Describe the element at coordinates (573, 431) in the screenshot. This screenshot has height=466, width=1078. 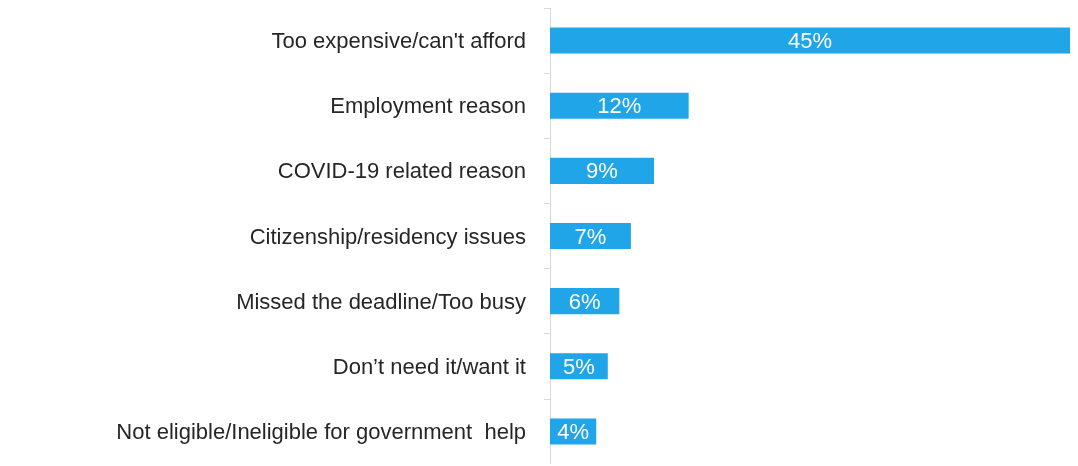
I see `data-label: 4%` at that location.